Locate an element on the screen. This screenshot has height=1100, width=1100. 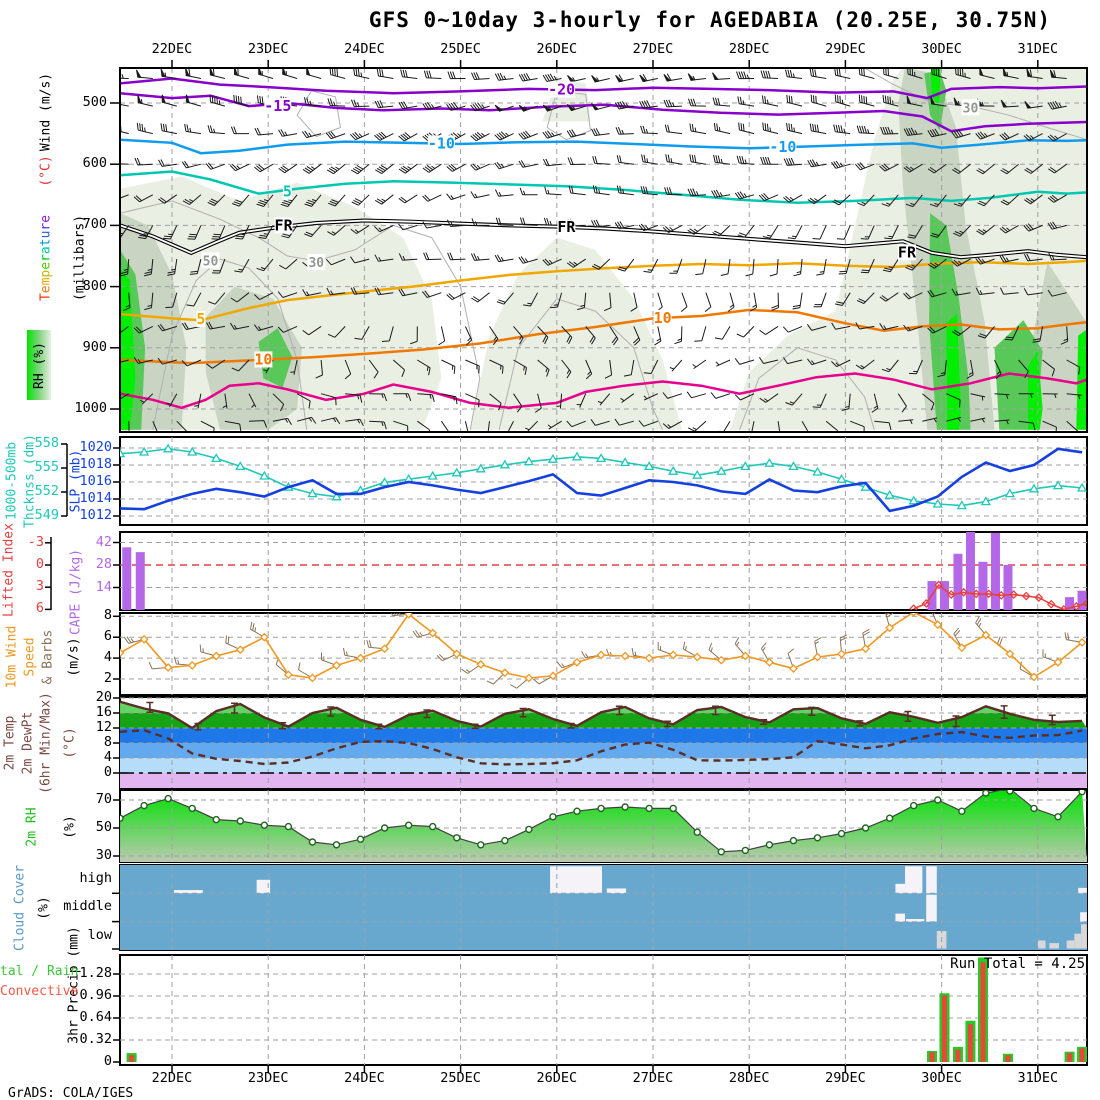
panel-cape-li is located at coordinates (566, 571).